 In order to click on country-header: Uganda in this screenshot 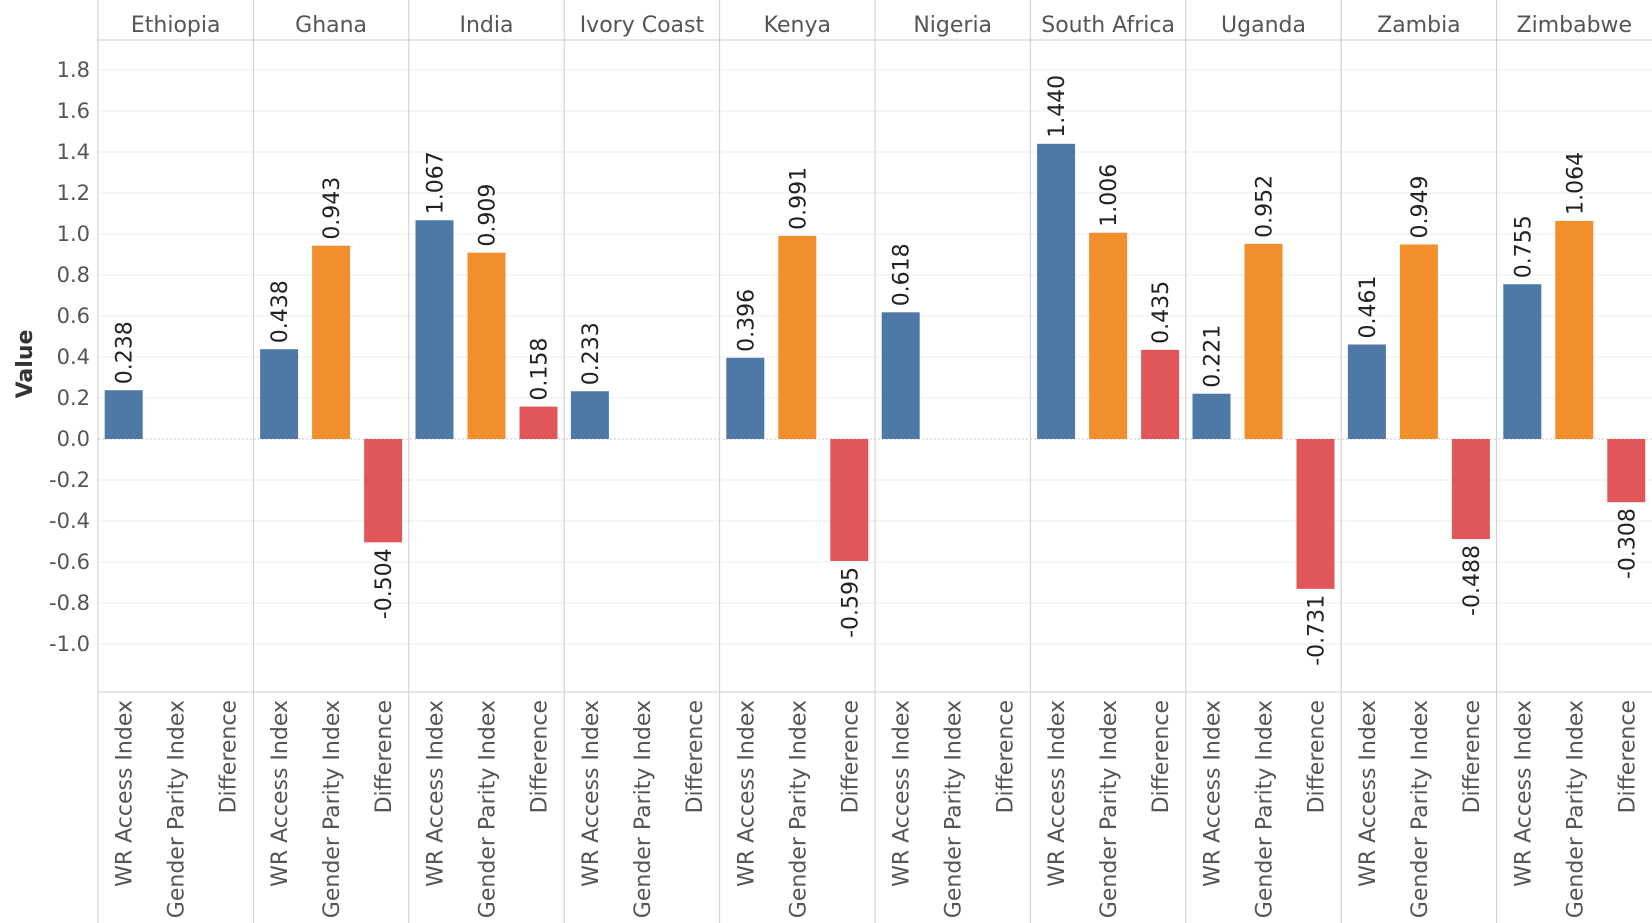, I will do `click(1263, 25)`.